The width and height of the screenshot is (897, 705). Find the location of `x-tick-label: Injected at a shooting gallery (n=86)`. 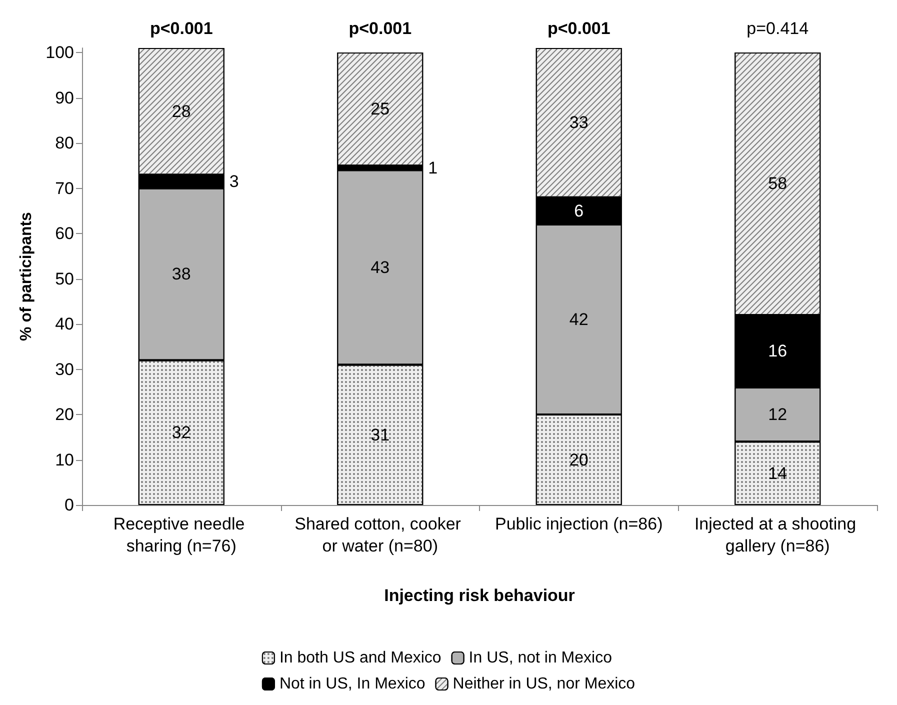

x-tick-label: Injected at a shooting gallery (n=86) is located at coordinates (777, 535).